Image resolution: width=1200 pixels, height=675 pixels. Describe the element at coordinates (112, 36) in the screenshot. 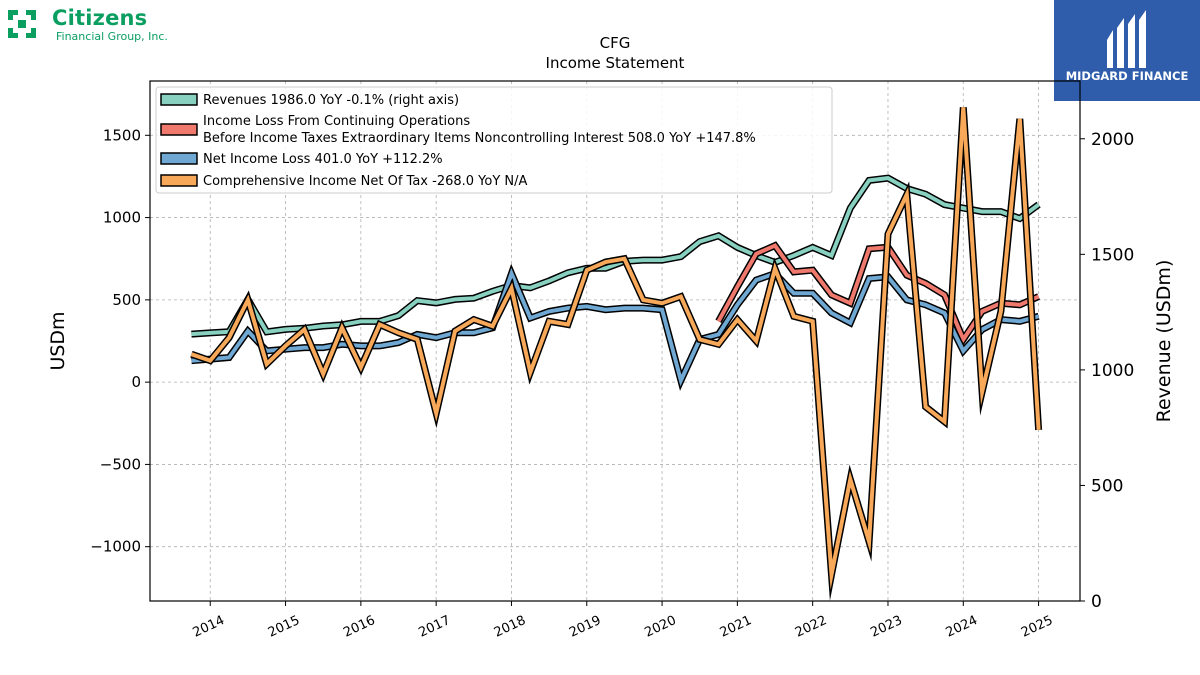

I see `left-logo-subtitle: Financial Group, Inc.` at that location.